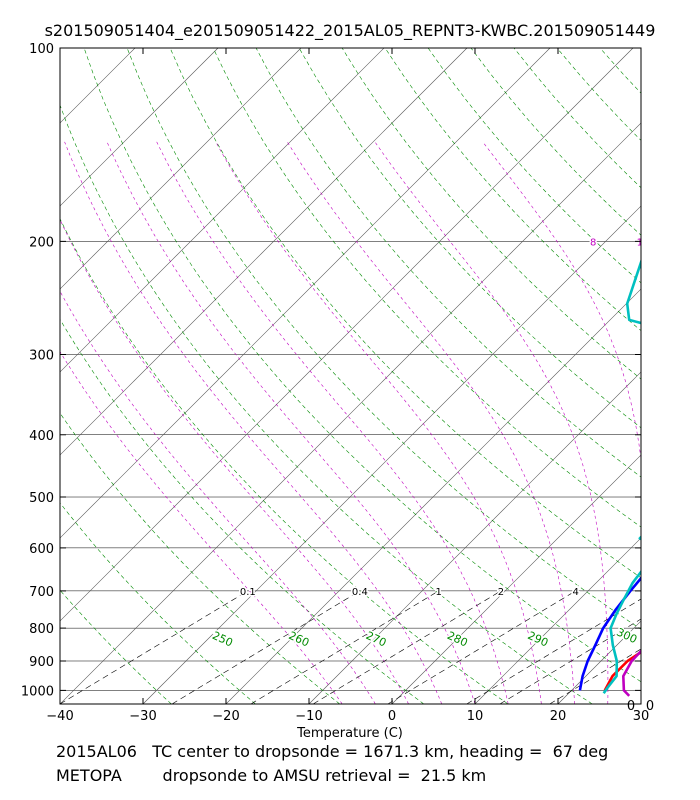 The height and width of the screenshot is (800, 700). I want to click on moist-adiabat-label: 8, so click(593, 242).